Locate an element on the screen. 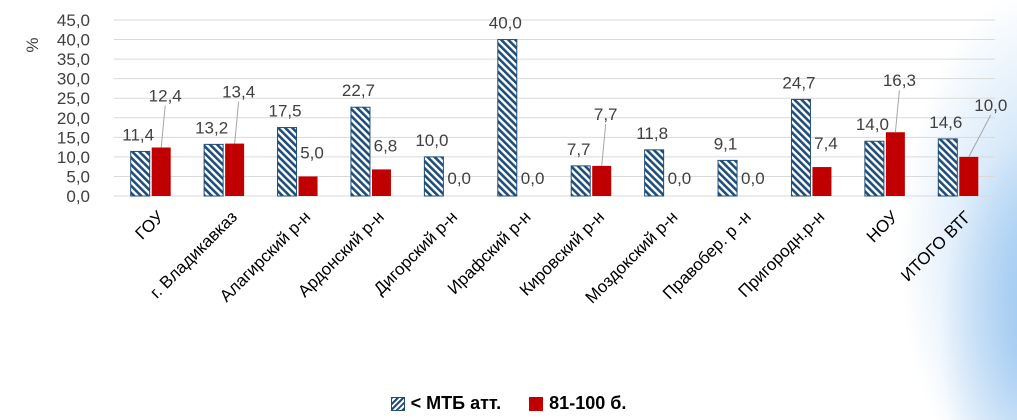  legend-swatch-red is located at coordinates (536, 403).